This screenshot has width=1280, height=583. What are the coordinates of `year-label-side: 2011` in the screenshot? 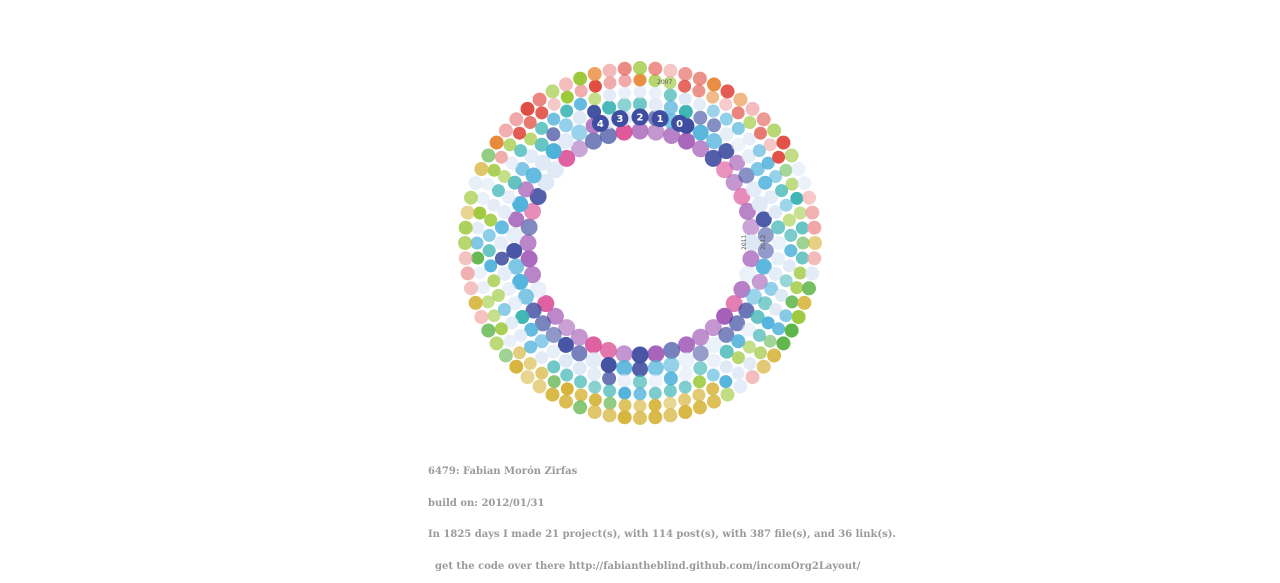 It's located at (744, 242).